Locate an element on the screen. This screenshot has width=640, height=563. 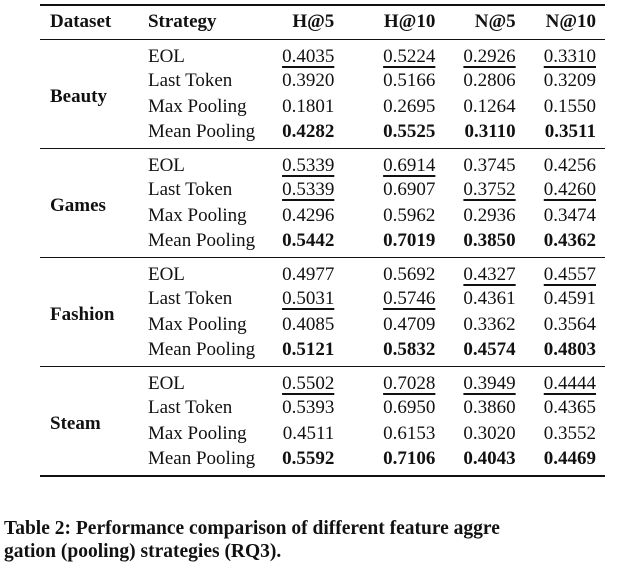
table-row: Steam EOL 0.5502 0.7028 0.3949 0.4444 is located at coordinates (322, 400).